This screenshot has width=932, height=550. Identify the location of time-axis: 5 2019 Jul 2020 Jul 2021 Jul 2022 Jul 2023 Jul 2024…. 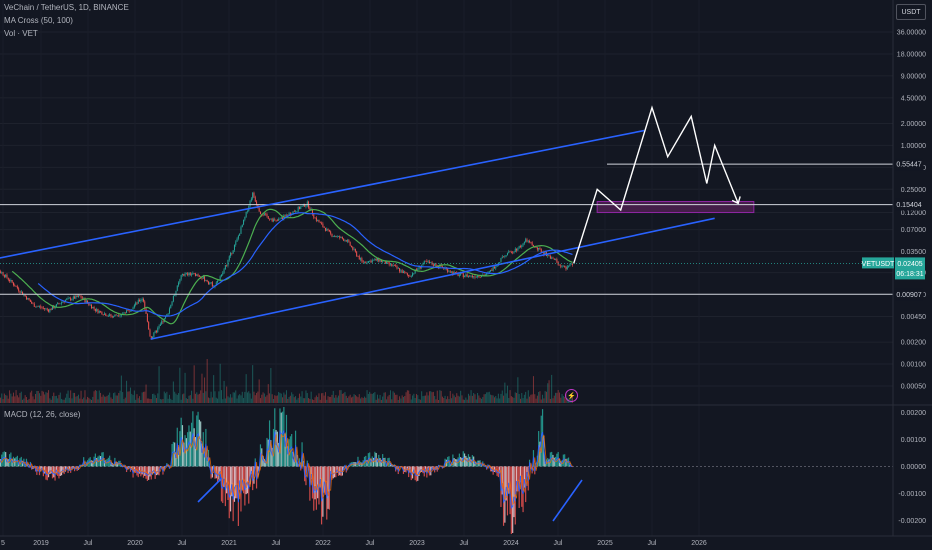
(354, 543).